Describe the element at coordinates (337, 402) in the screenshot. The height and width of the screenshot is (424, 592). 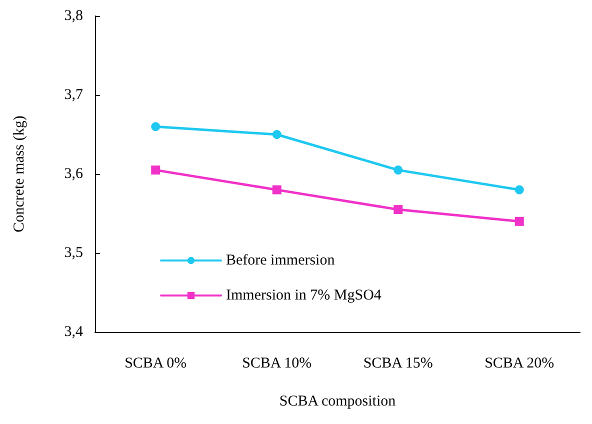
I see `x-axis-title: SCBA composition` at that location.